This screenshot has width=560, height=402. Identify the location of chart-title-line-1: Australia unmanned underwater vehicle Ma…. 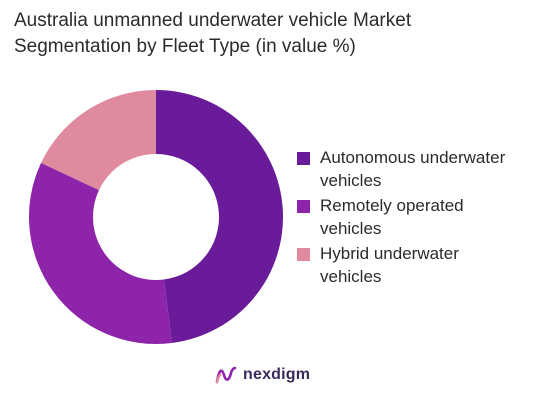
(213, 20).